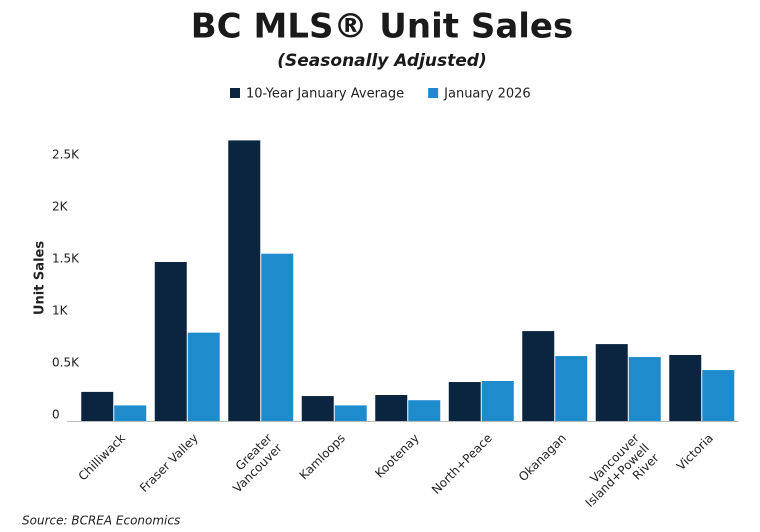  Describe the element at coordinates (487, 94) in the screenshot. I see `legend-label: January 2026` at that location.